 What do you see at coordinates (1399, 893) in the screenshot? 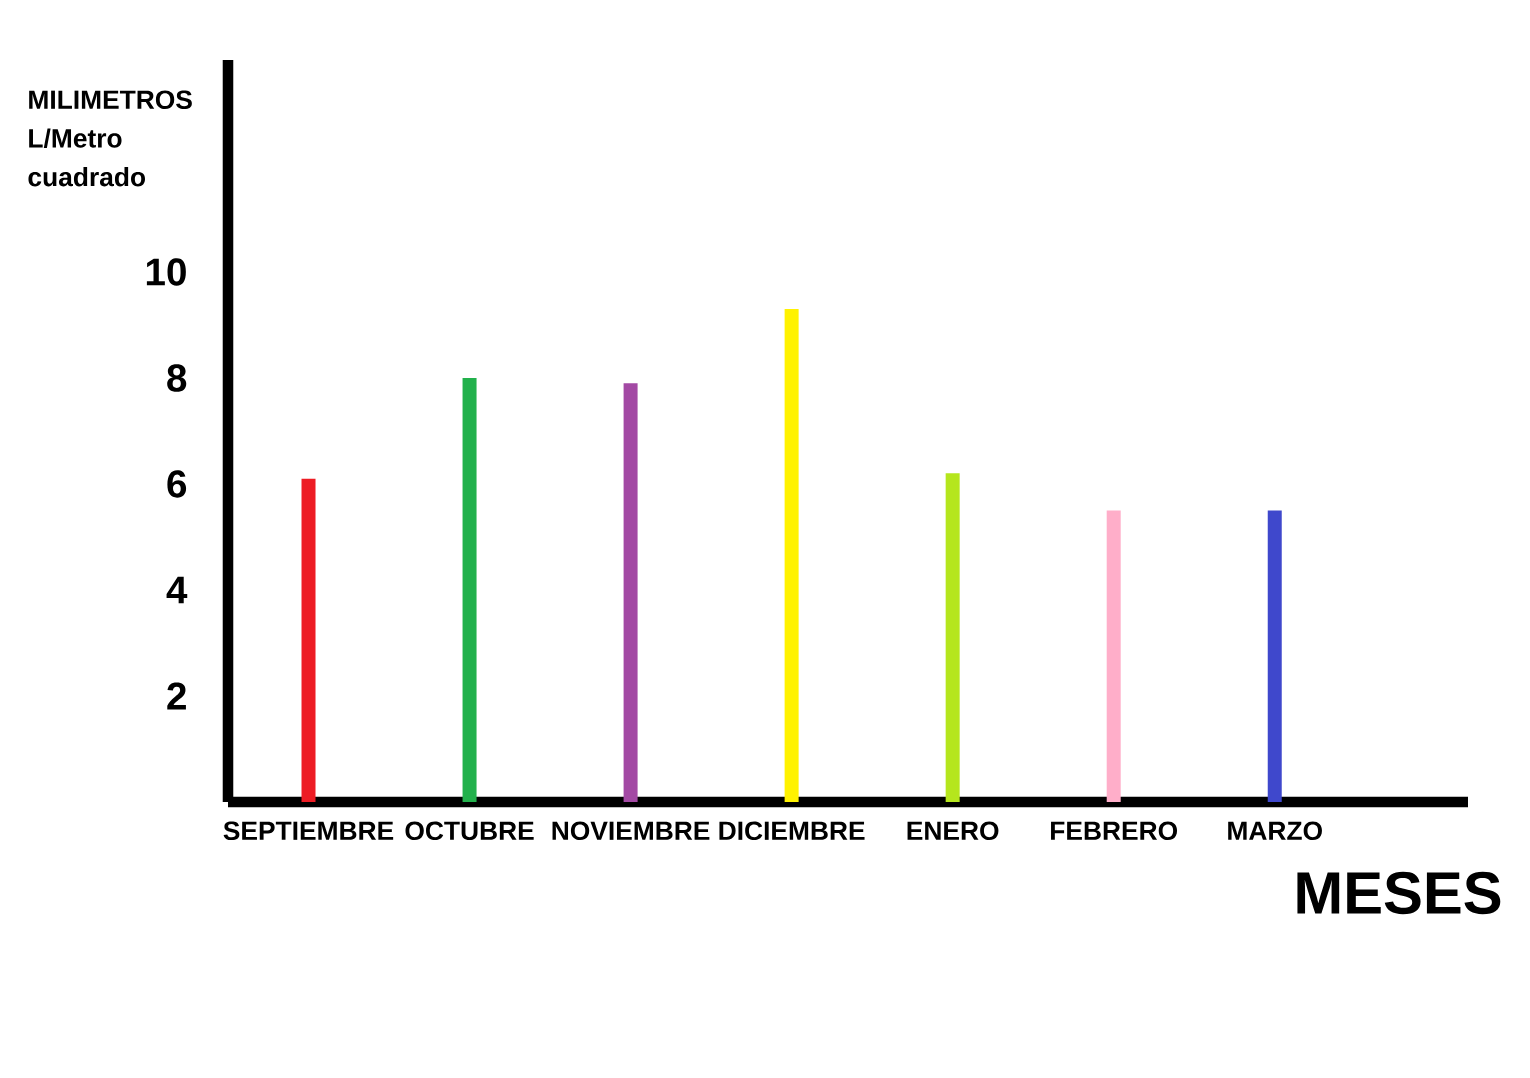
I see `x-axis-title: MESES` at bounding box center [1399, 893].